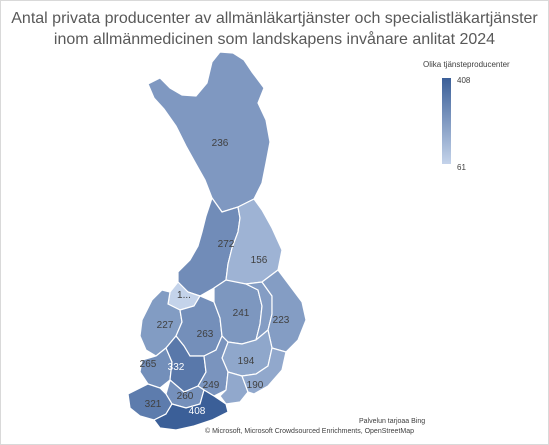 The width and height of the screenshot is (549, 445). Describe the element at coordinates (281, 320) in the screenshot. I see `region-label-pohjois-karjala: 223` at that location.